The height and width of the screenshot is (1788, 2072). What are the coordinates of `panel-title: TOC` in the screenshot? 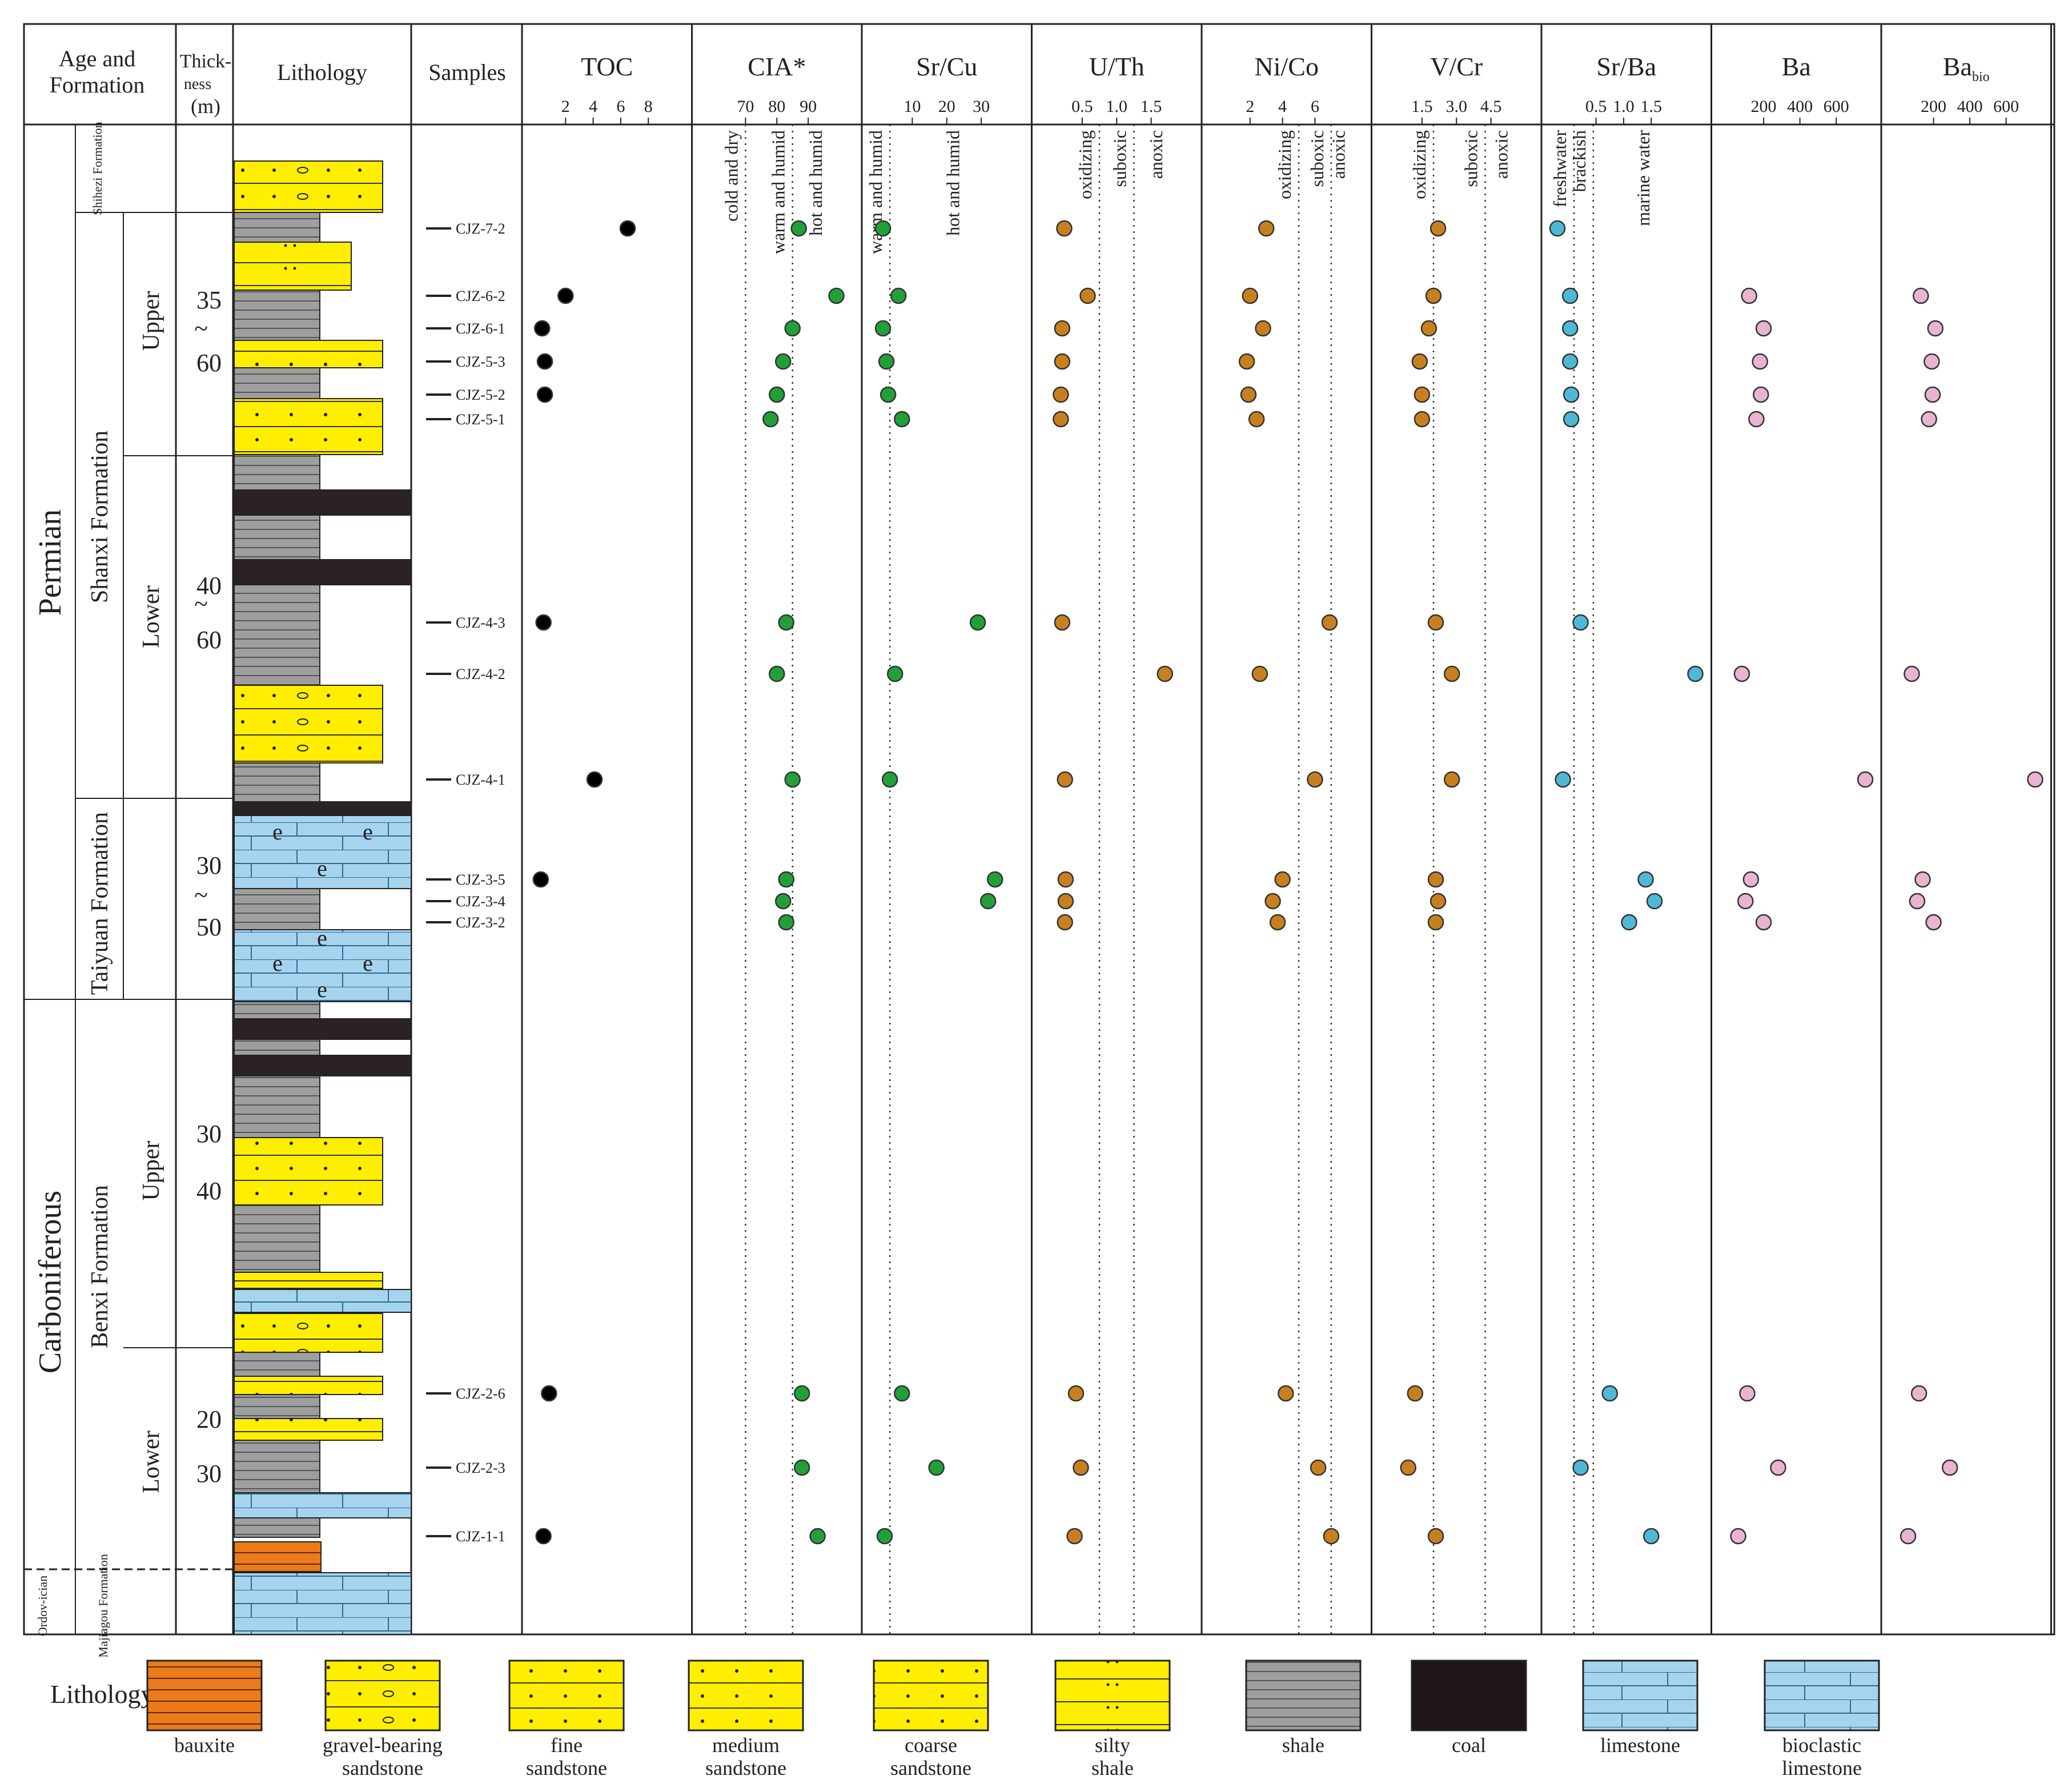 It's located at (607, 66).